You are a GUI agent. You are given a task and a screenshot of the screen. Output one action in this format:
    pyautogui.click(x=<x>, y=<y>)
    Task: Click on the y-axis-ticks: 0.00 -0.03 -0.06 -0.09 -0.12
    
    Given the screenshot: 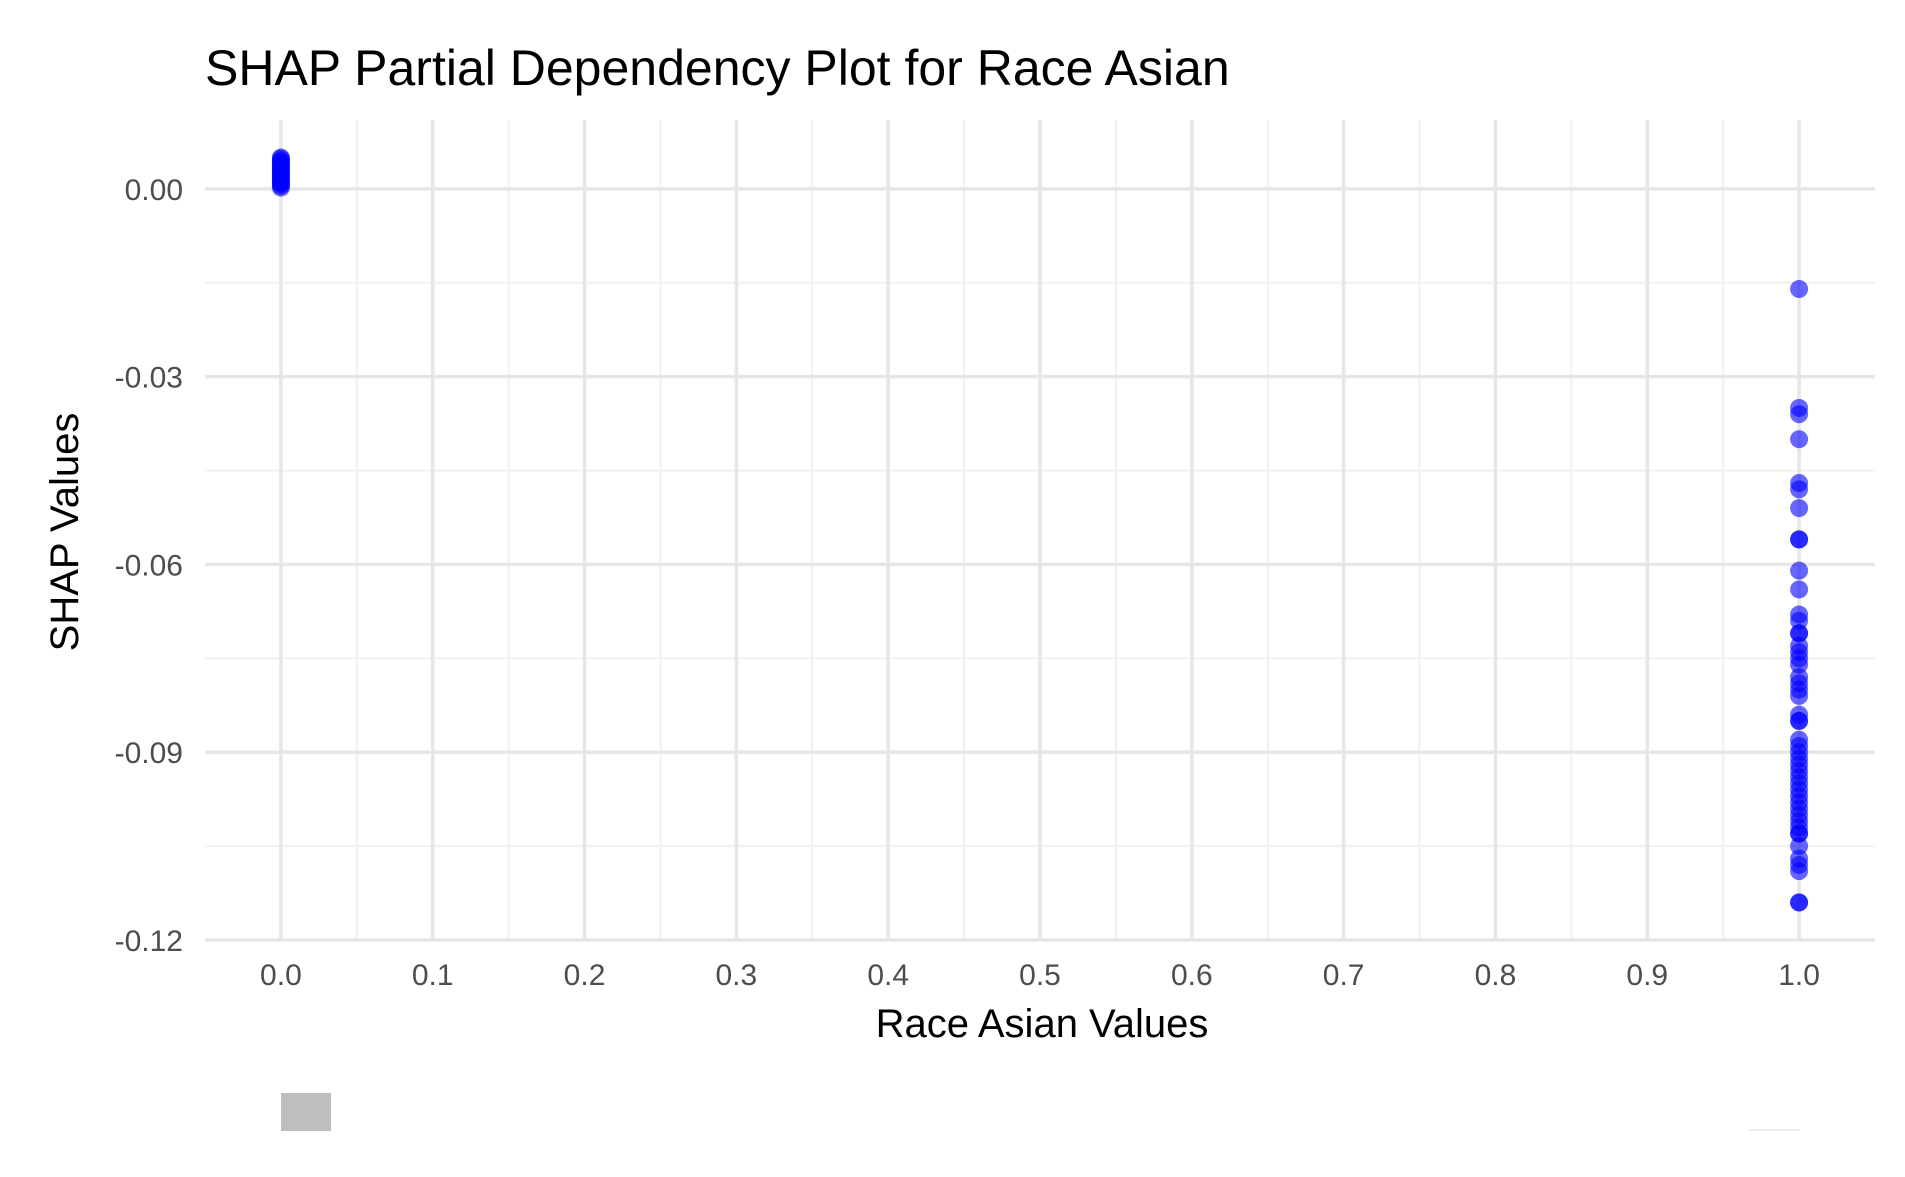 What is the action you would take?
    pyautogui.click(x=149, y=566)
    